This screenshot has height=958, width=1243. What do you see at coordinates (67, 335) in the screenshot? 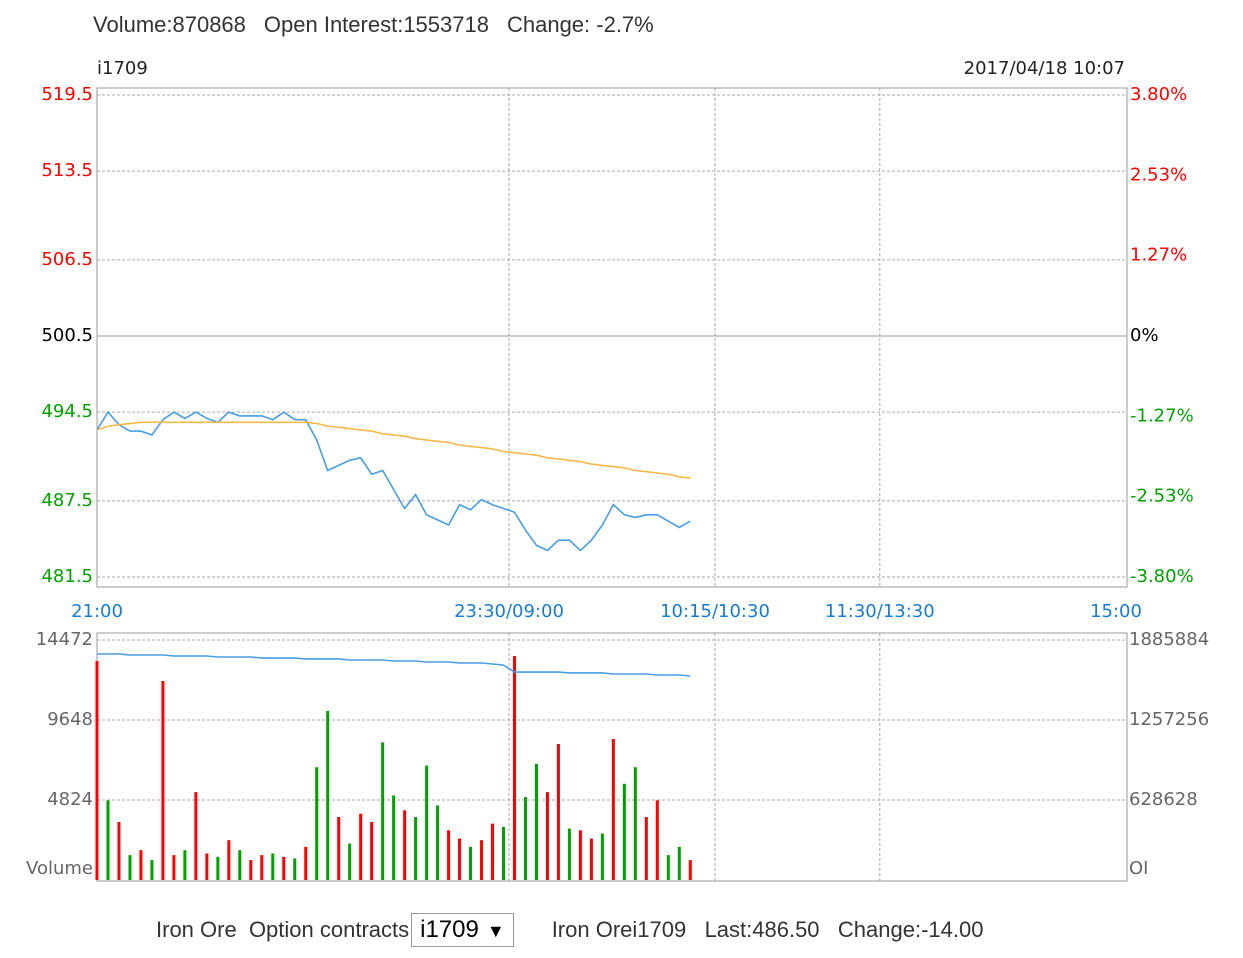
I see `y-tick-label: 500.5` at bounding box center [67, 335].